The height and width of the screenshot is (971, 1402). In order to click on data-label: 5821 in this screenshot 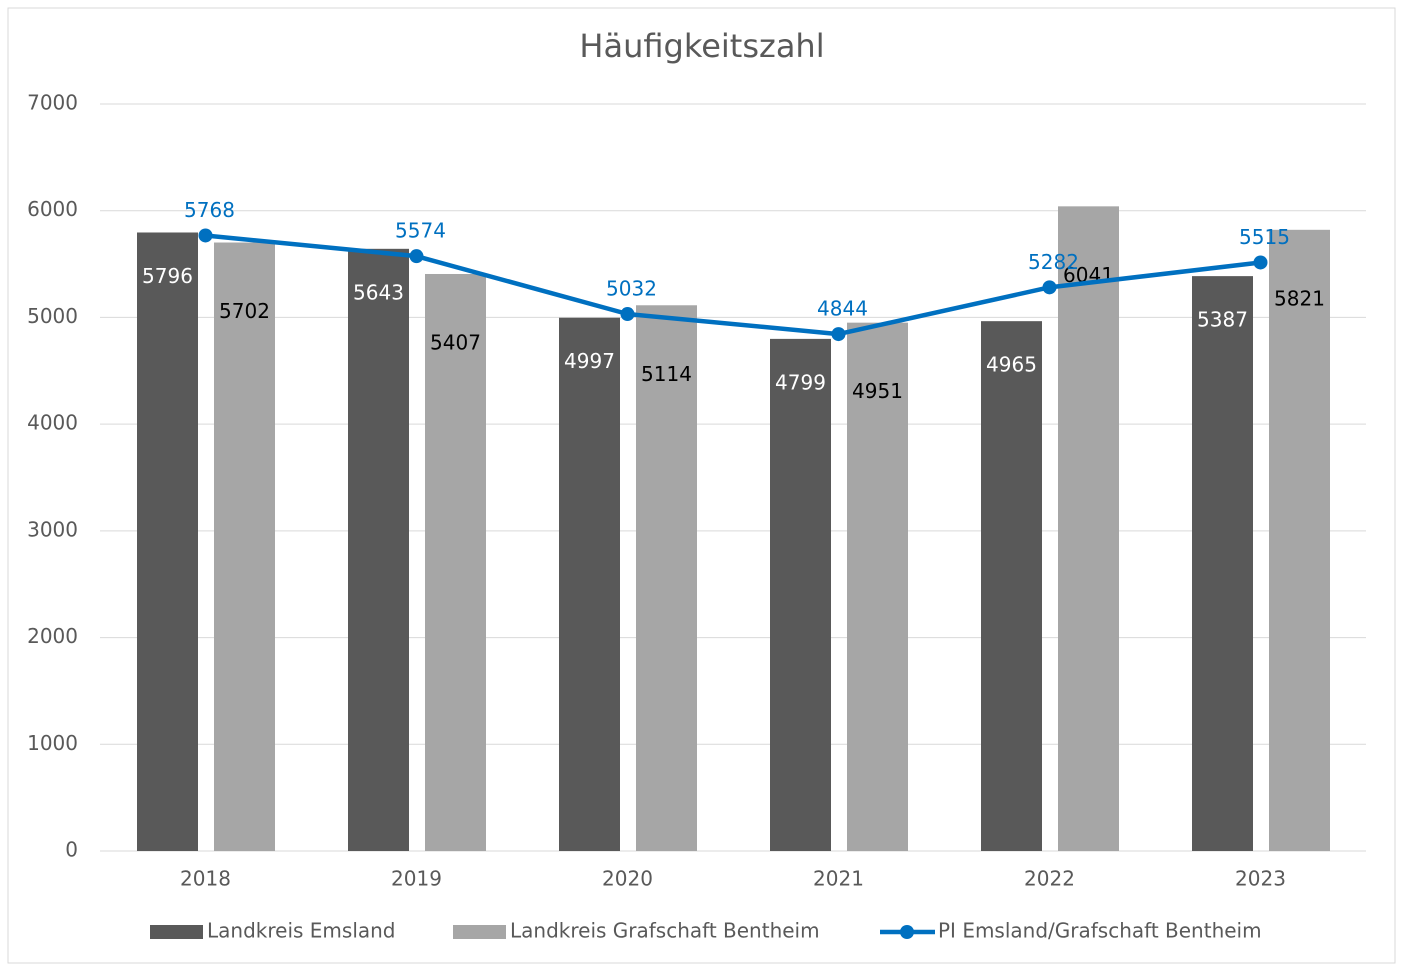, I will do `click(1299, 298)`.